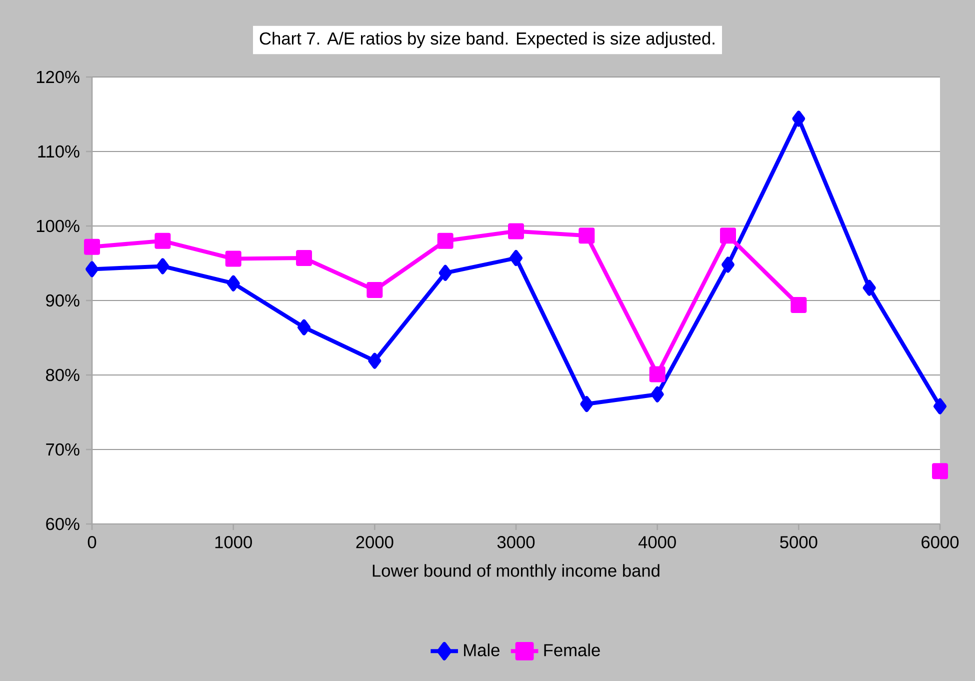 The height and width of the screenshot is (681, 975). Describe the element at coordinates (572, 650) in the screenshot. I see `legend-label: Female` at that location.